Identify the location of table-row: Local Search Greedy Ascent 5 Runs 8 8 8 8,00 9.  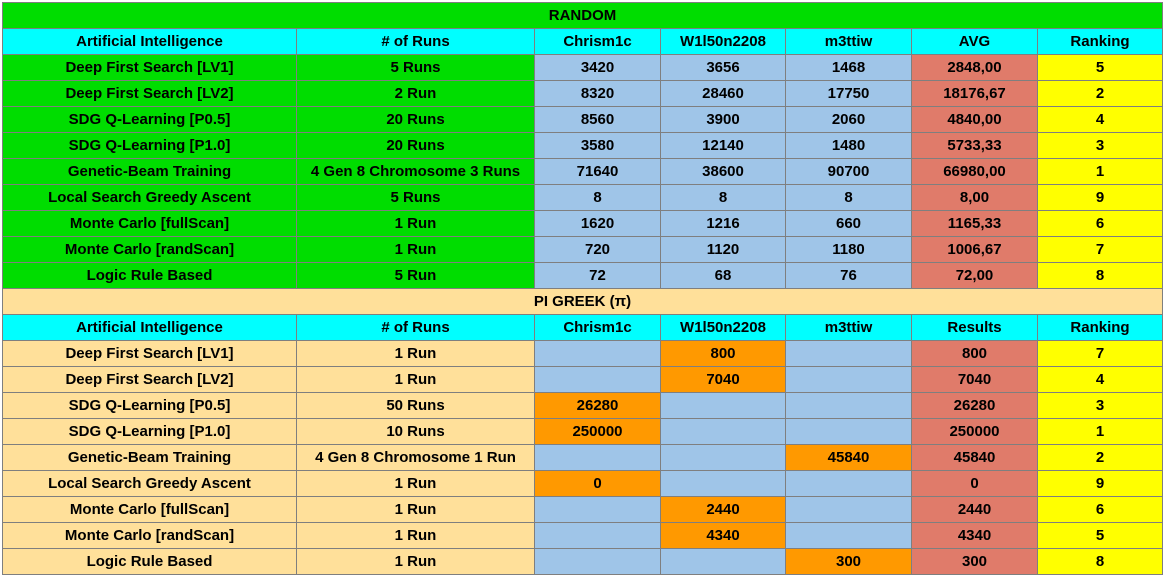
(582, 197).